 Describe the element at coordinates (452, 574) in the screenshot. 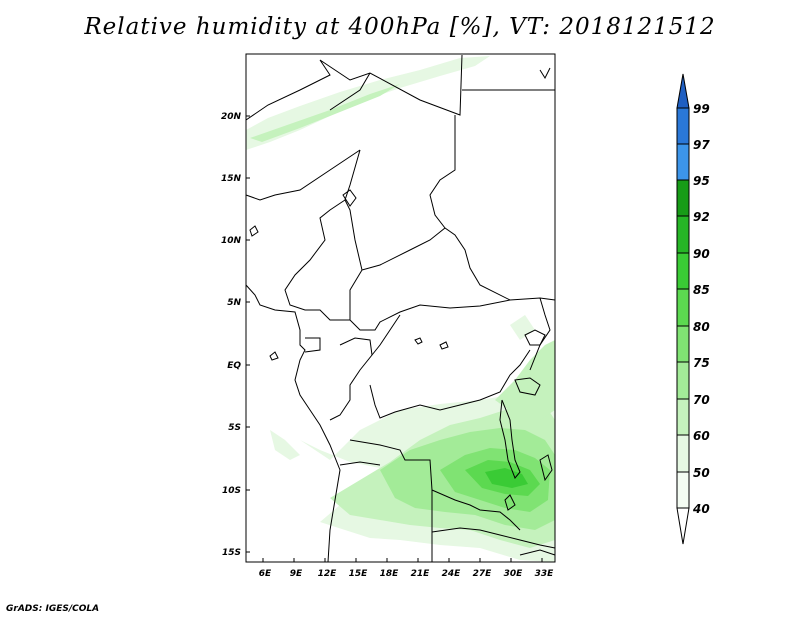

I see `lon-label: 24E` at that location.